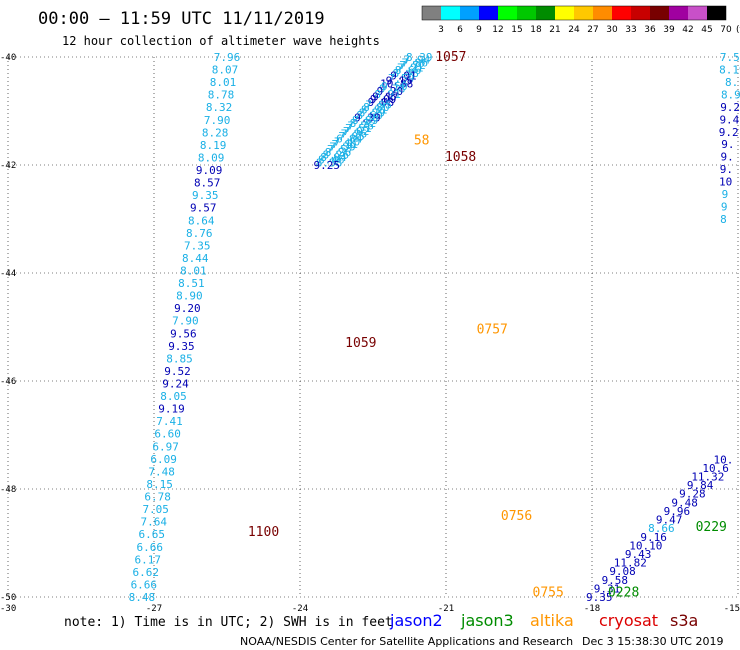 The height and width of the screenshot is (650, 740). Describe the element at coordinates (153, 522) in the screenshot. I see `wave-height-value: 7.64` at that location.